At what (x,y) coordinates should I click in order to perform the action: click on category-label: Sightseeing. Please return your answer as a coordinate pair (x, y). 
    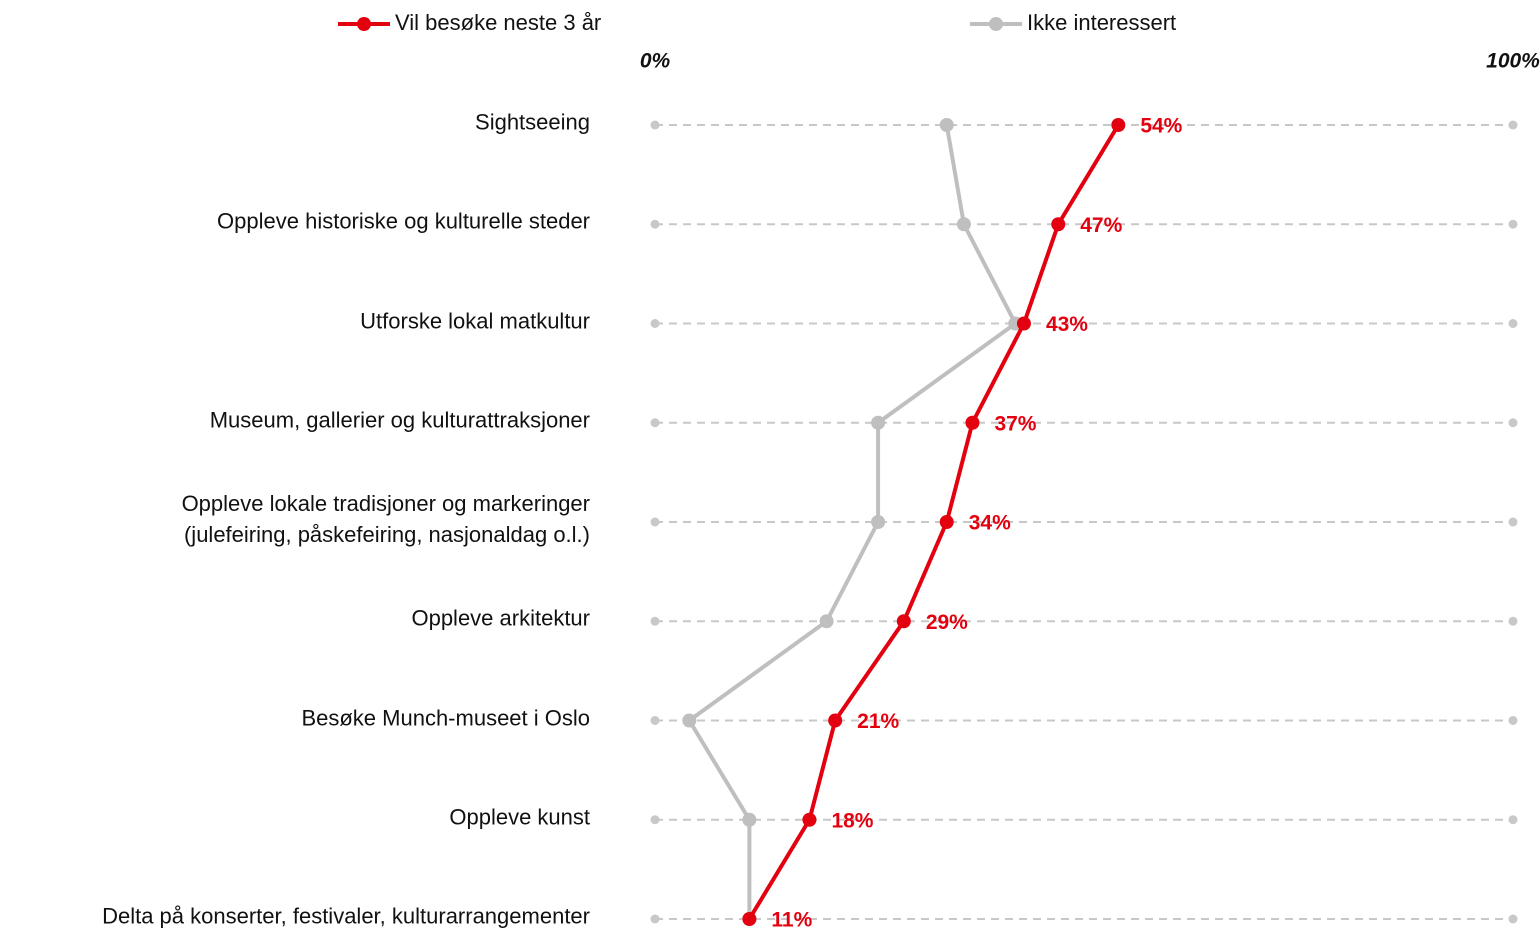
    Looking at the image, I should click on (532, 122).